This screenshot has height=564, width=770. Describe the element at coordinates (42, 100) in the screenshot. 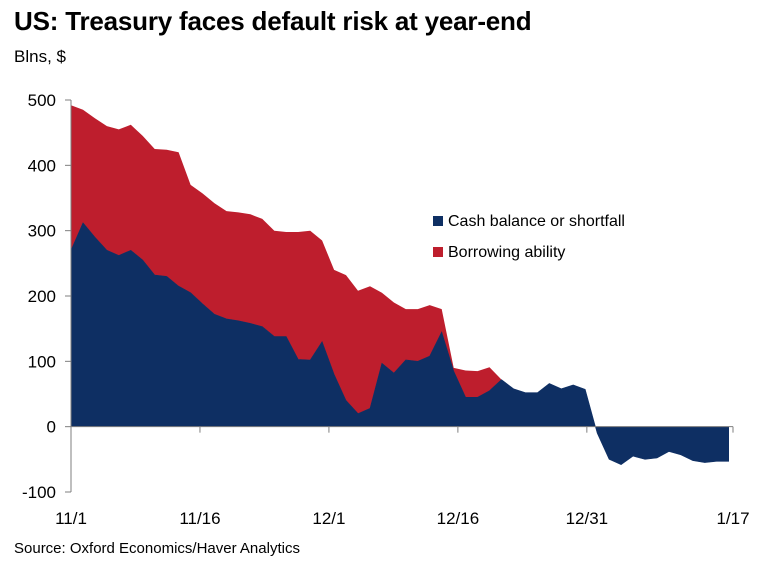

I see `y-tick-label: 500` at that location.